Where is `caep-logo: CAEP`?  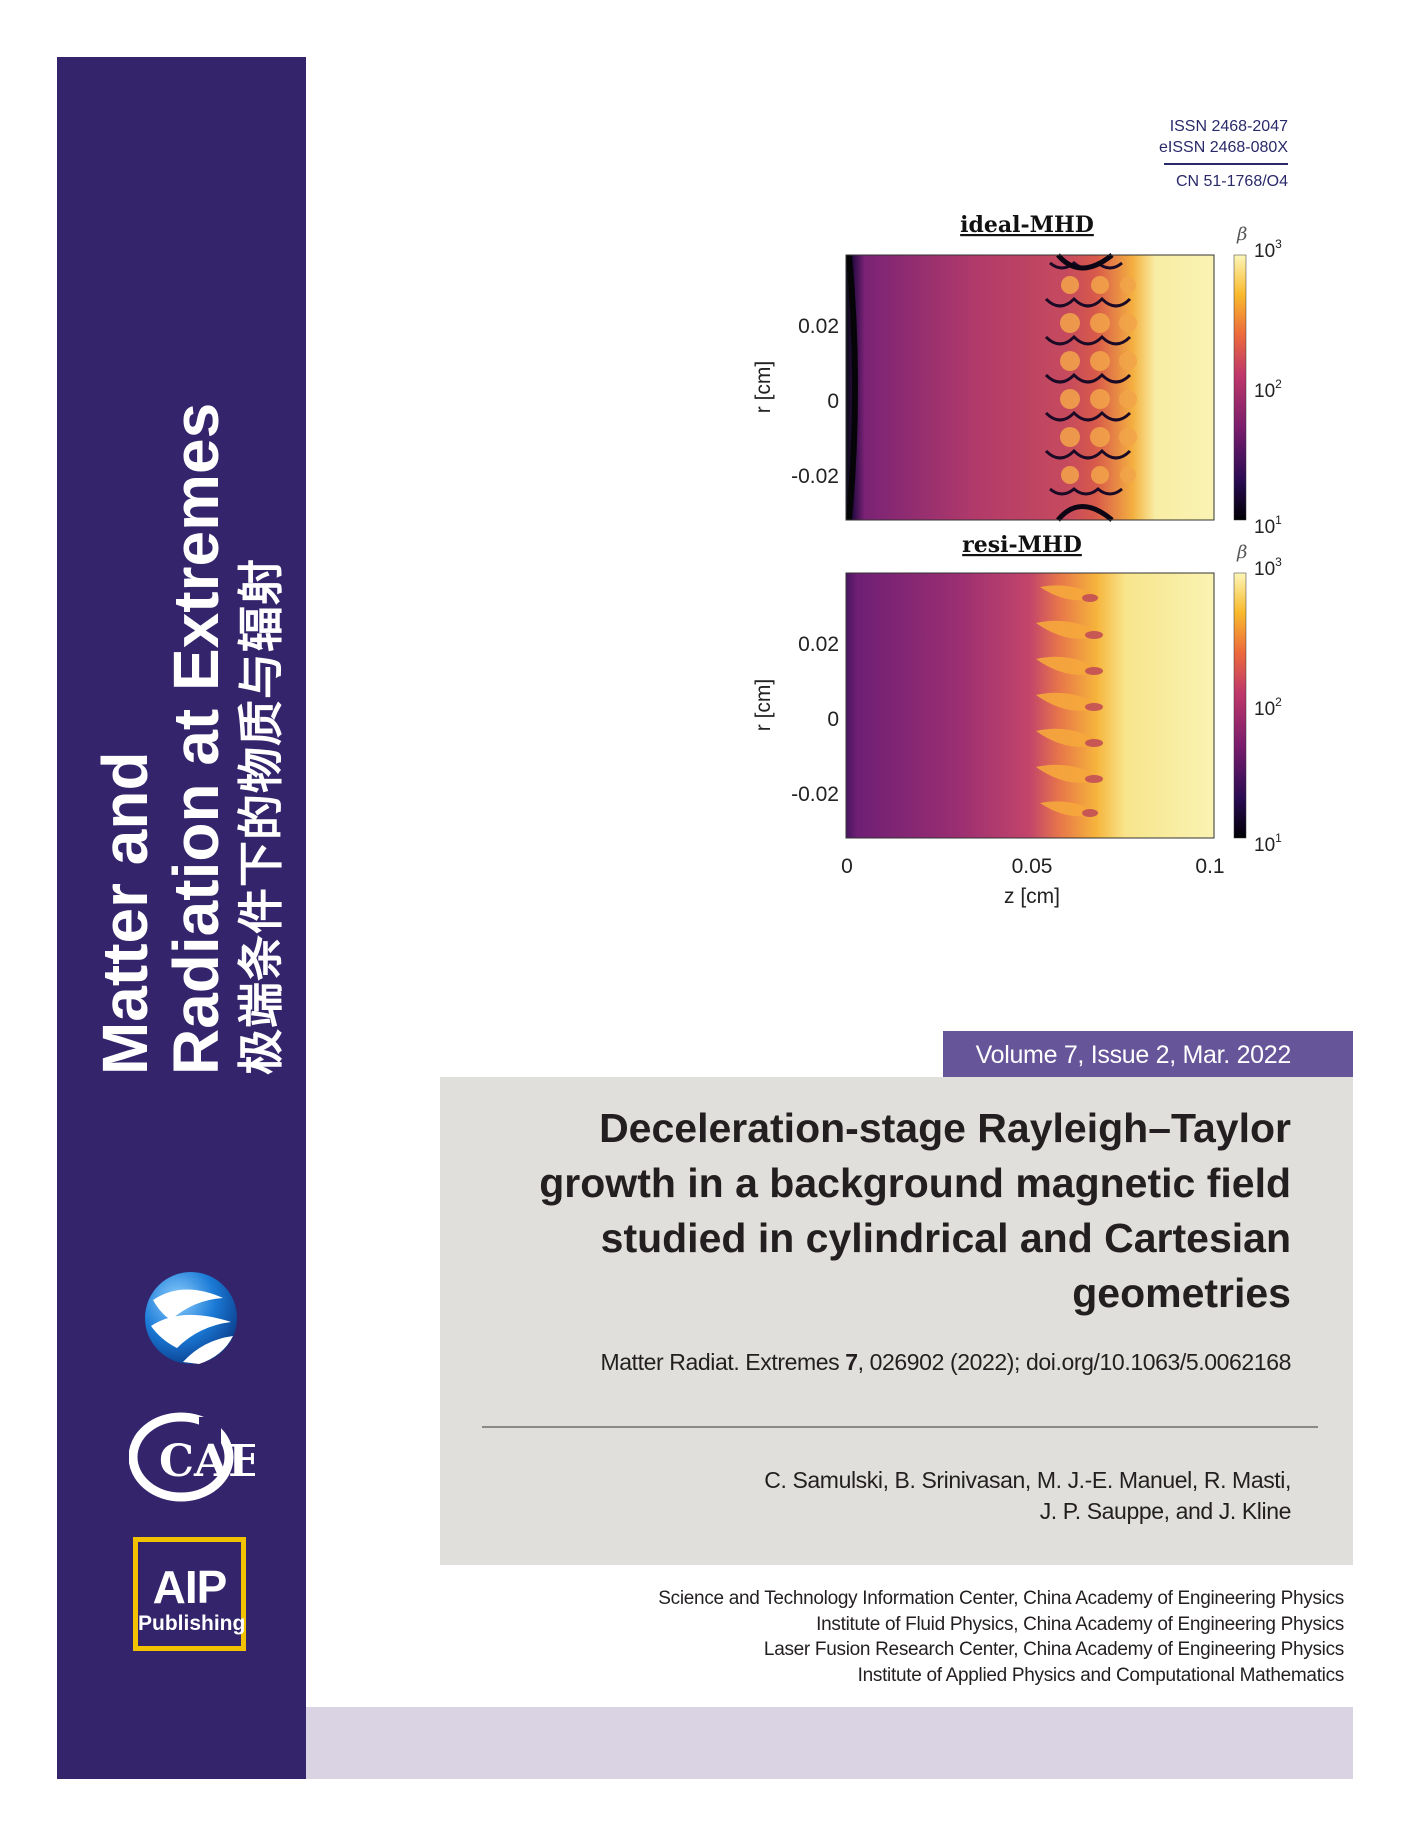 caep-logo: CAEP is located at coordinates (192, 1457).